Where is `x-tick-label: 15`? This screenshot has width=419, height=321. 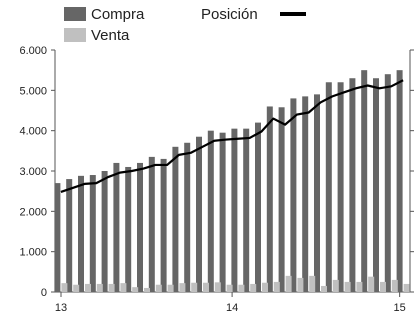
x-tick-label: 15 is located at coordinates (400, 308).